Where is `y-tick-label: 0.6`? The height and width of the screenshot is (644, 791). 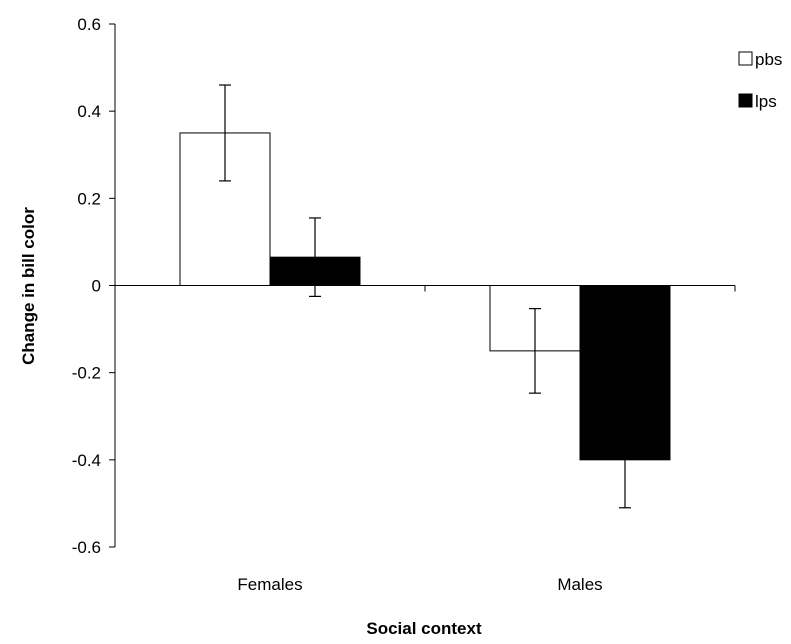
y-tick-label: 0.6 is located at coordinates (89, 24).